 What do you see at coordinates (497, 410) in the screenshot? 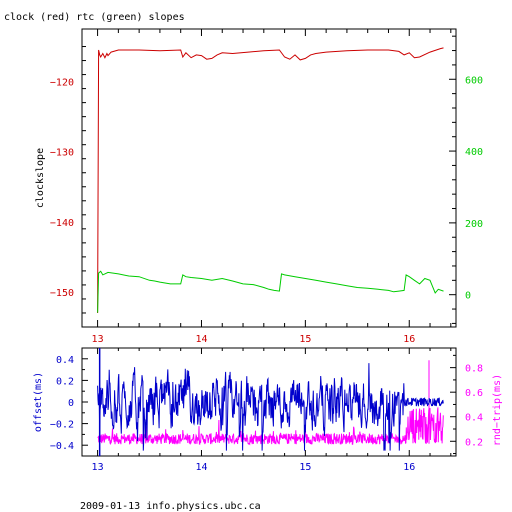
I see `bottom-right-ylabel: rnd−trip(ms)` at bounding box center [497, 410].